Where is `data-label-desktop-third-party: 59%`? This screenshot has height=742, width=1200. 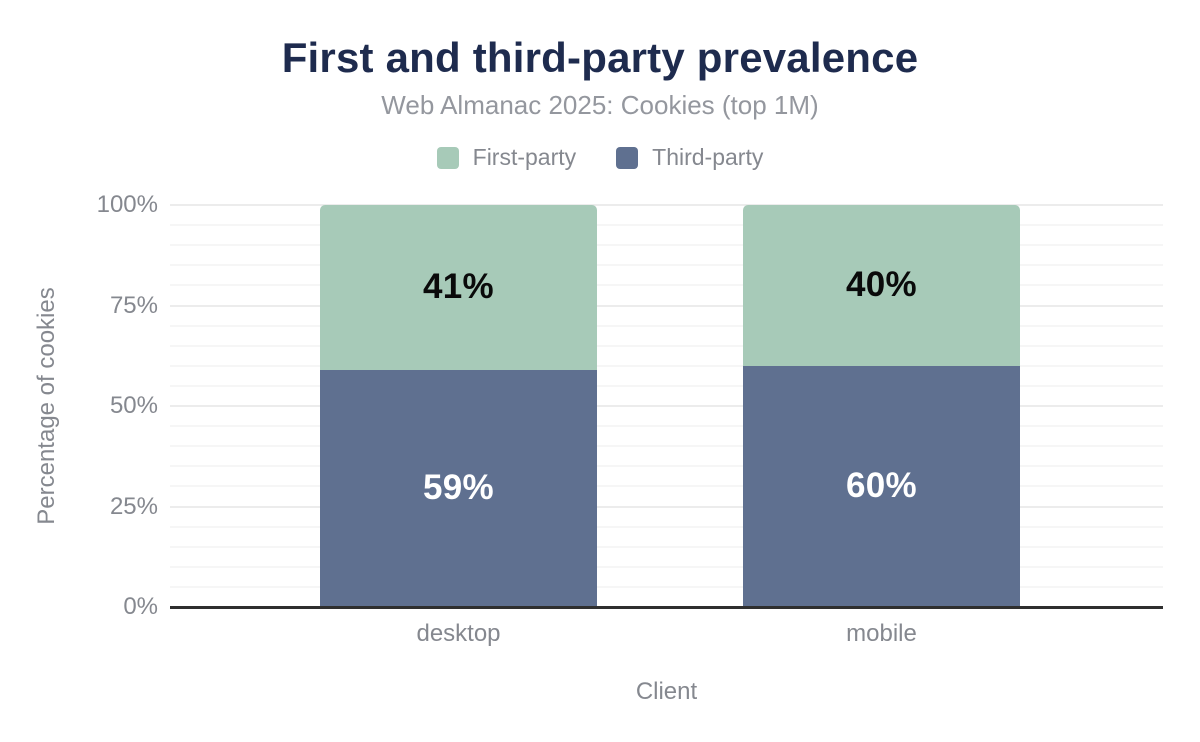
data-label-desktop-third-party: 59% is located at coordinates (458, 488).